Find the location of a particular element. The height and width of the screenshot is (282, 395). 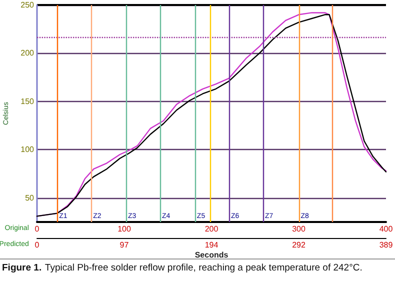

y-tick-label: 200 is located at coordinates (27, 53).